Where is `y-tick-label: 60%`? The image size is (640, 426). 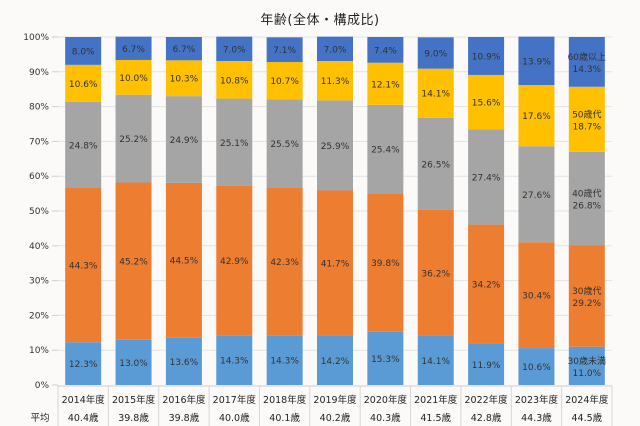
y-tick-label: 60% is located at coordinates (39, 177).